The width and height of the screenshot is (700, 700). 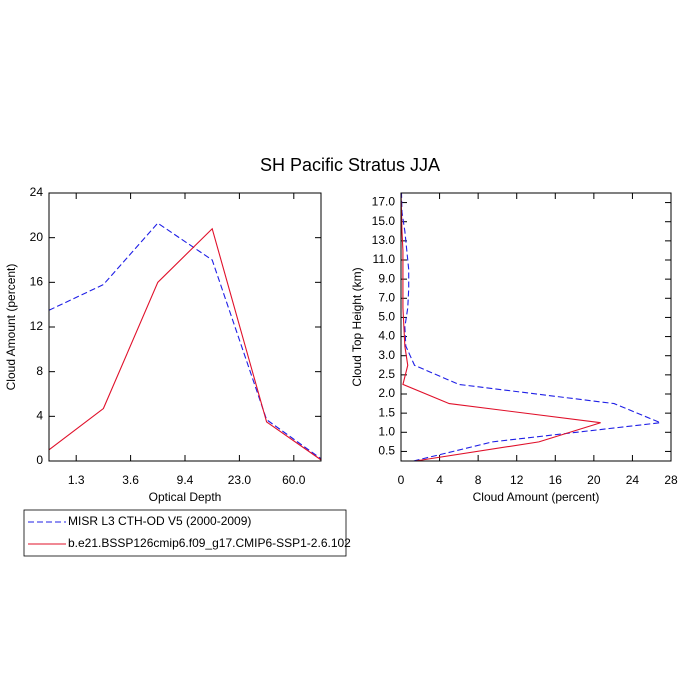 I want to click on y-tick-label: 9.0, so click(x=386, y=278).